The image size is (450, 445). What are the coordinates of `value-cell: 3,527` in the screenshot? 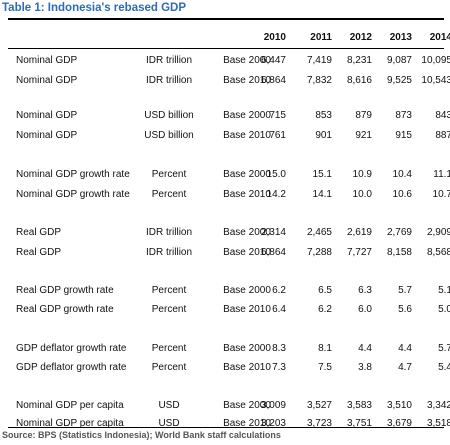 It's located at (319, 405).